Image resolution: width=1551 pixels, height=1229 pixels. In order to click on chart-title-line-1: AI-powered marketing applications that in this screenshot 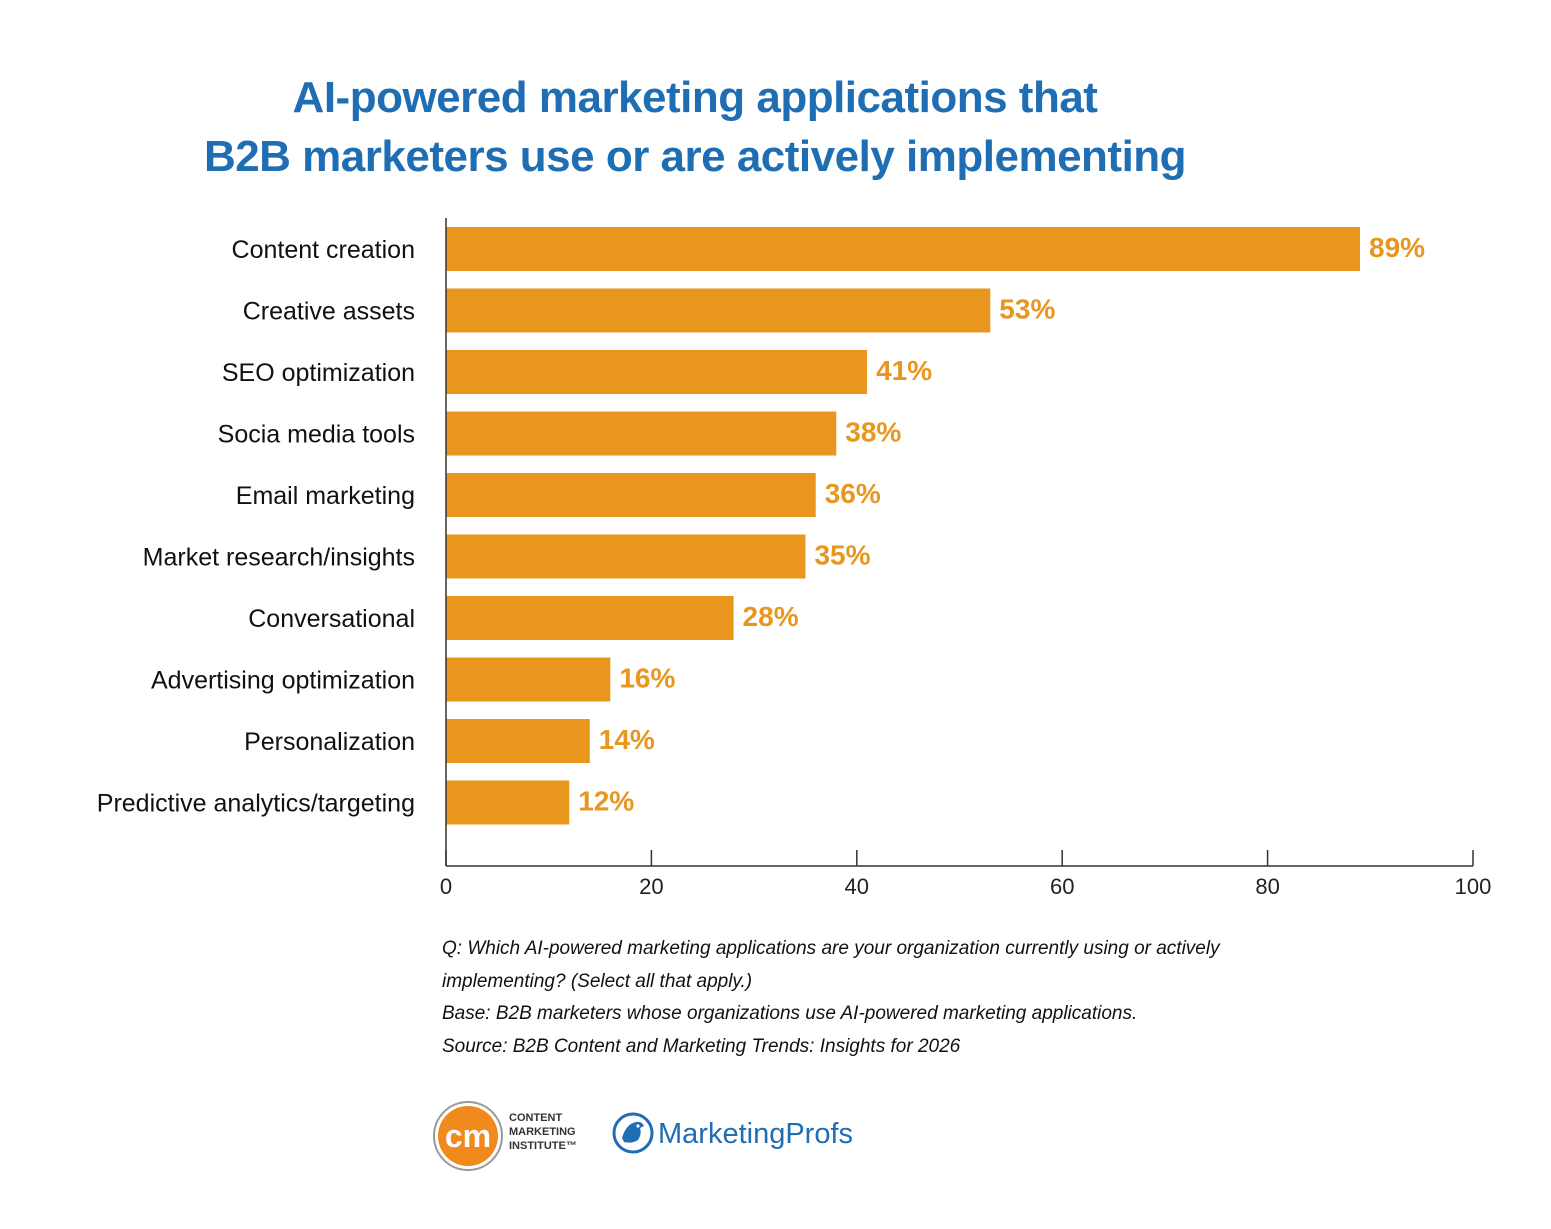, I will do `click(695, 97)`.